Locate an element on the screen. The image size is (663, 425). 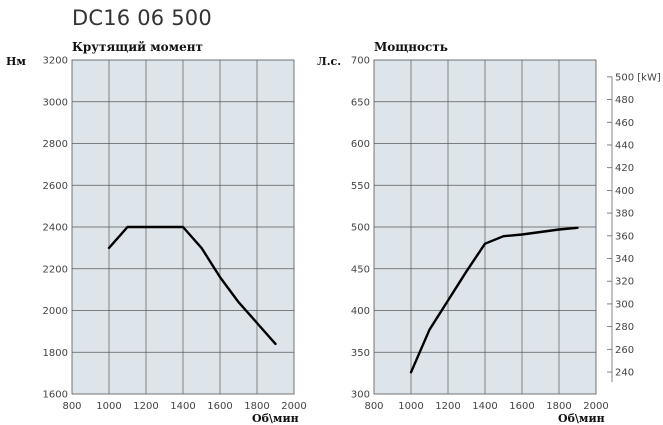
power-x-tick-label: 2000 is located at coordinates (595, 406).